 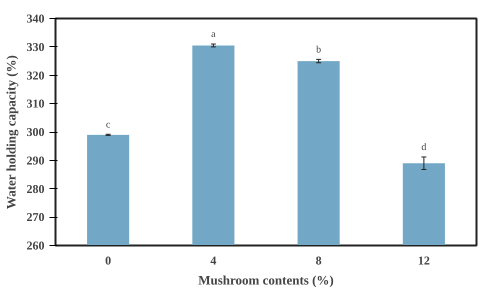 I want to click on y-tick-label: 320, so click(x=35, y=75).